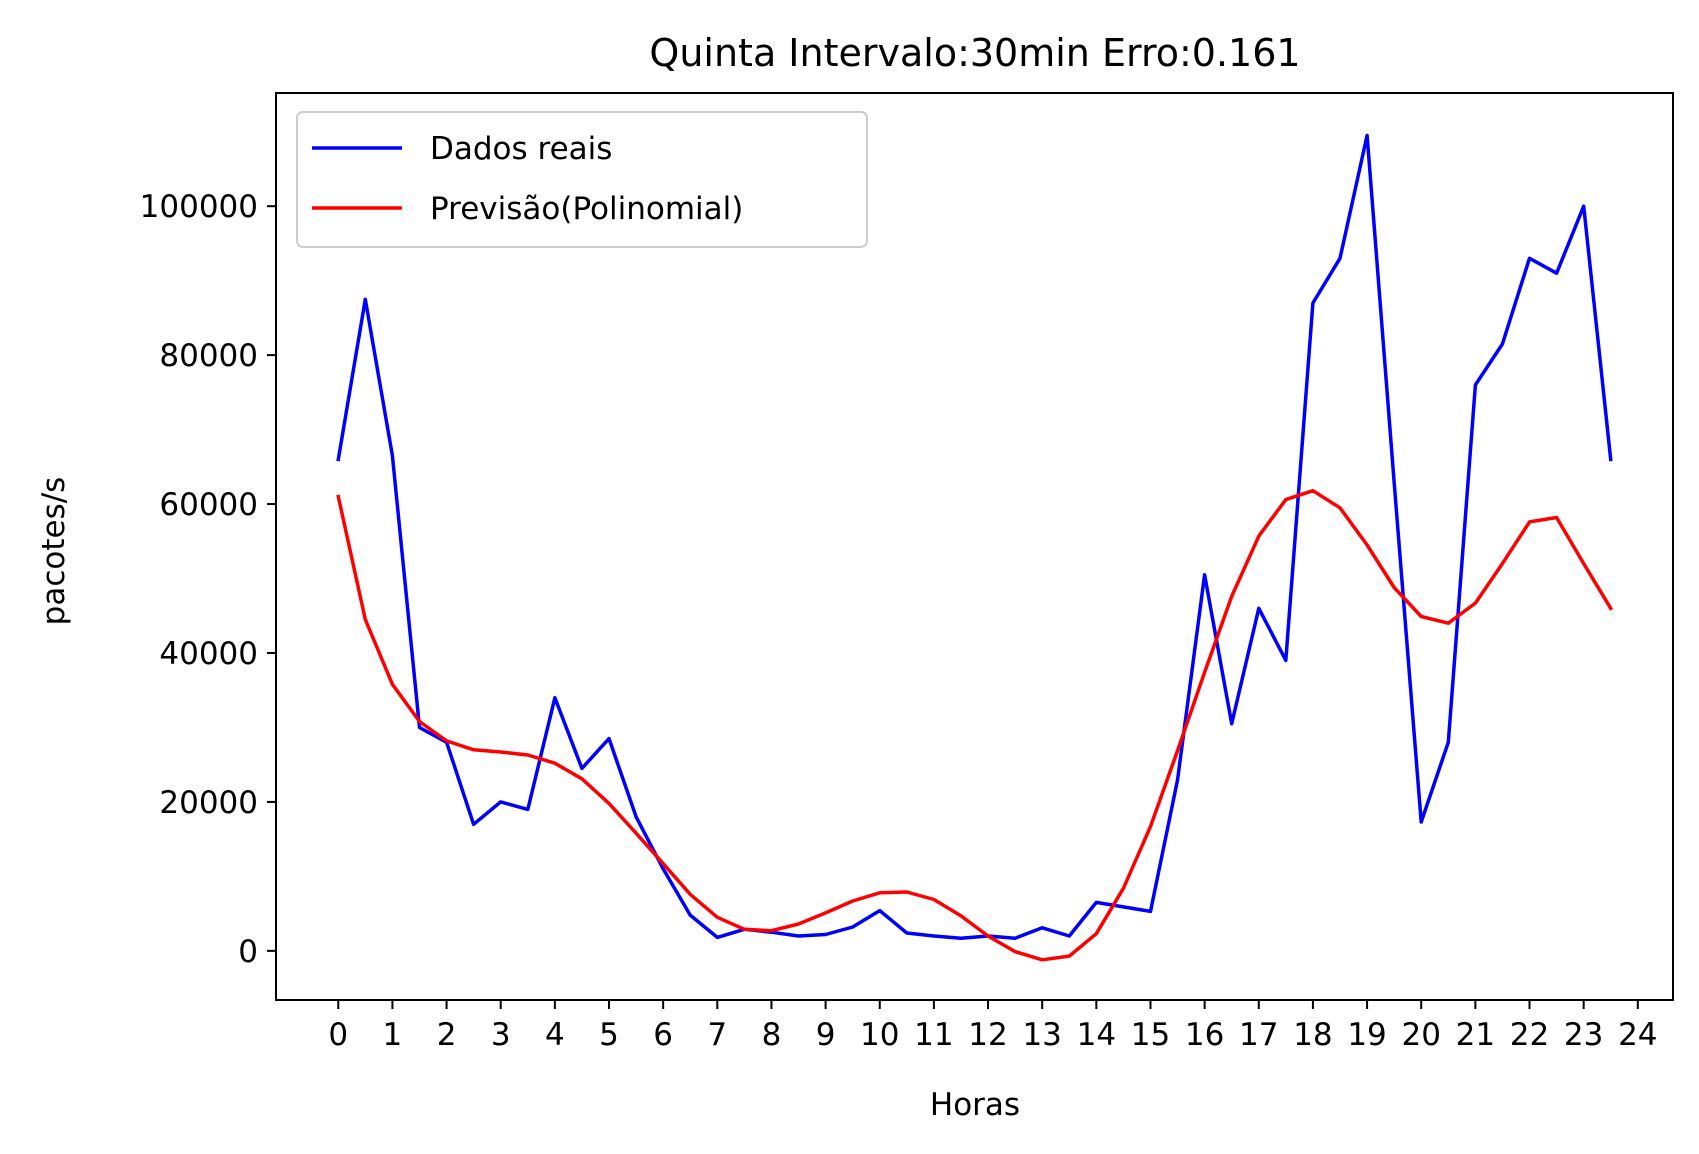 The width and height of the screenshot is (1699, 1154). Describe the element at coordinates (826, 1035) in the screenshot. I see `x-tick-label: 9` at that location.